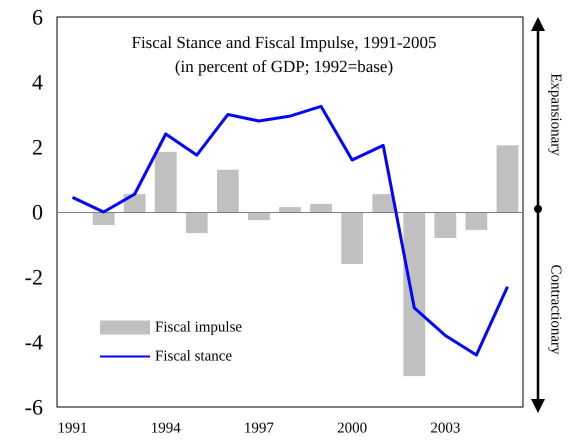 The image size is (568, 444). I want to click on x-tick-label: 1997, so click(259, 428).